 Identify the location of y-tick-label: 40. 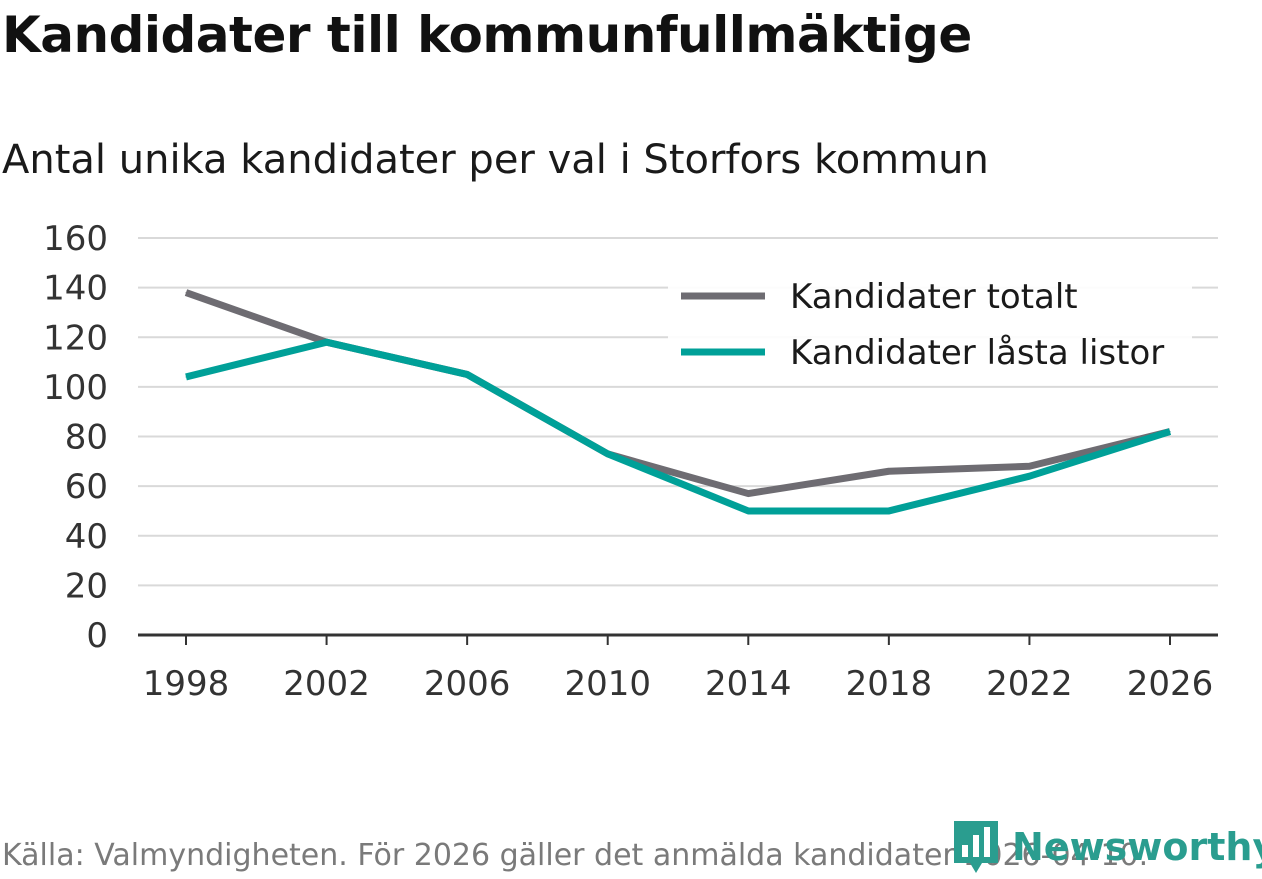
(86, 537).